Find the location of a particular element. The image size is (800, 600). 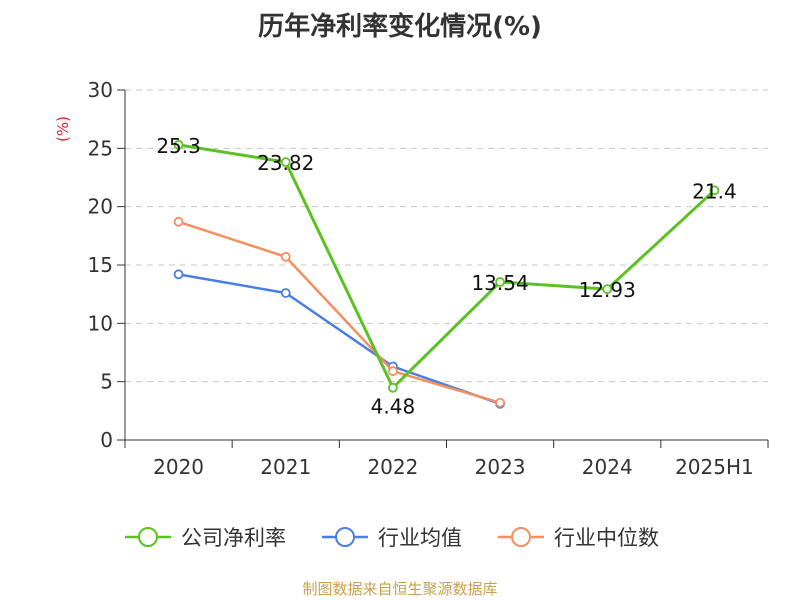

legend-label: 公司净利率 is located at coordinates (233, 538).